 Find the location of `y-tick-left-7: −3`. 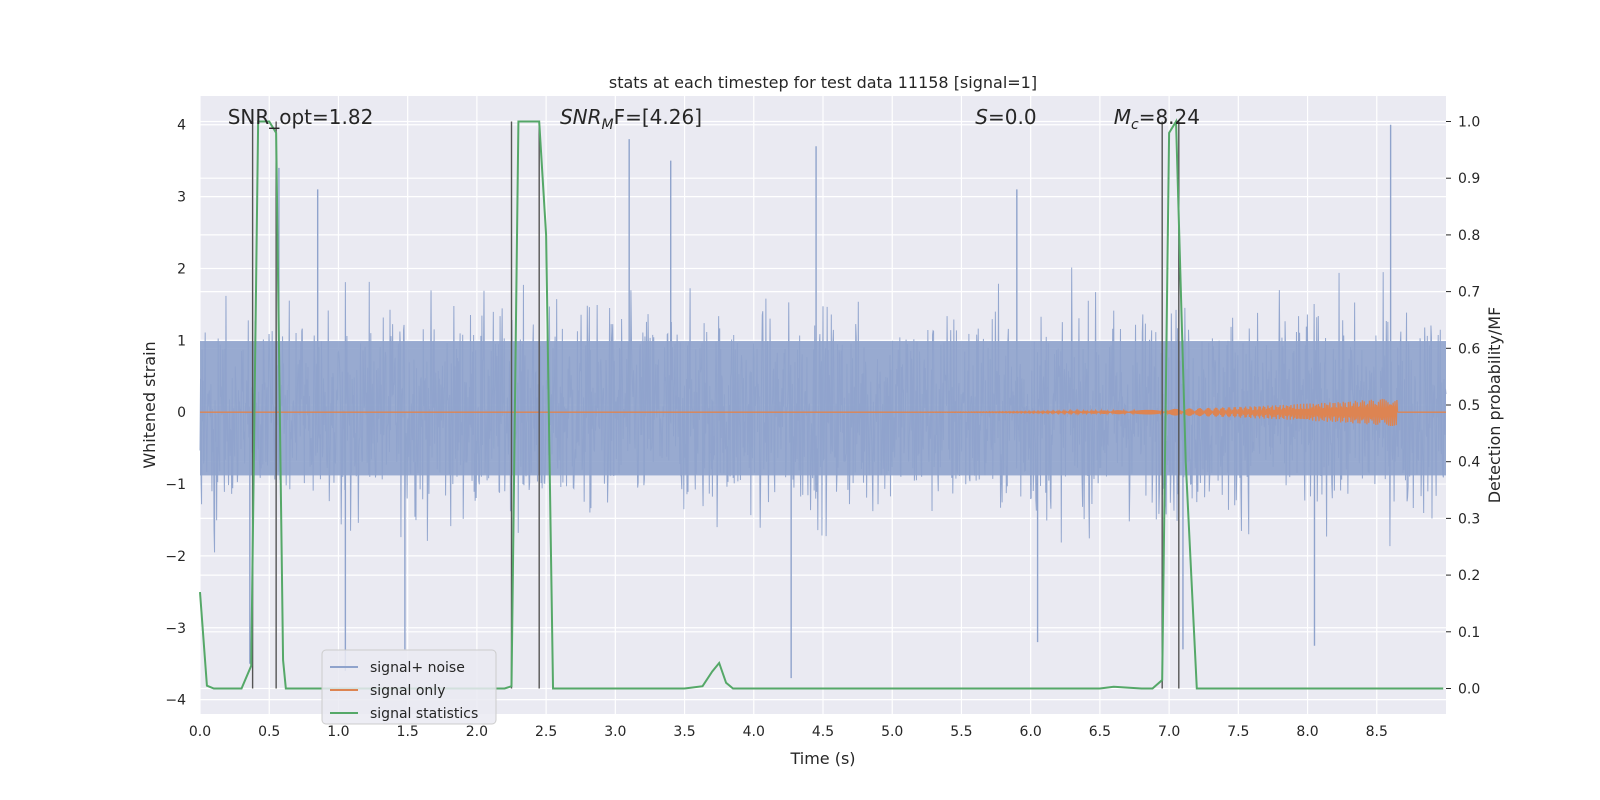

y-tick-left-7: −3 is located at coordinates (175, 629).